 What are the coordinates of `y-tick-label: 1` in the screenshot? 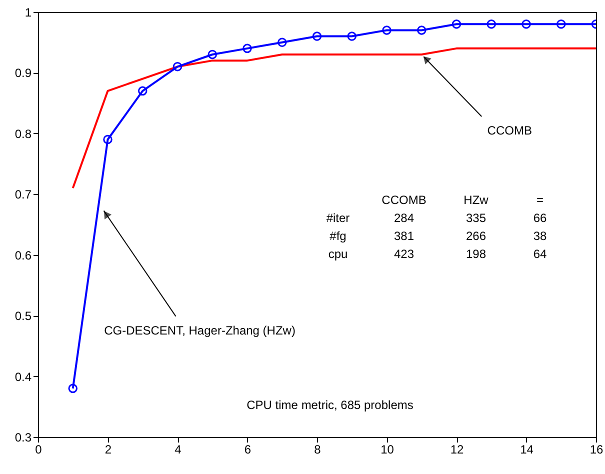 It's located at (28, 13).